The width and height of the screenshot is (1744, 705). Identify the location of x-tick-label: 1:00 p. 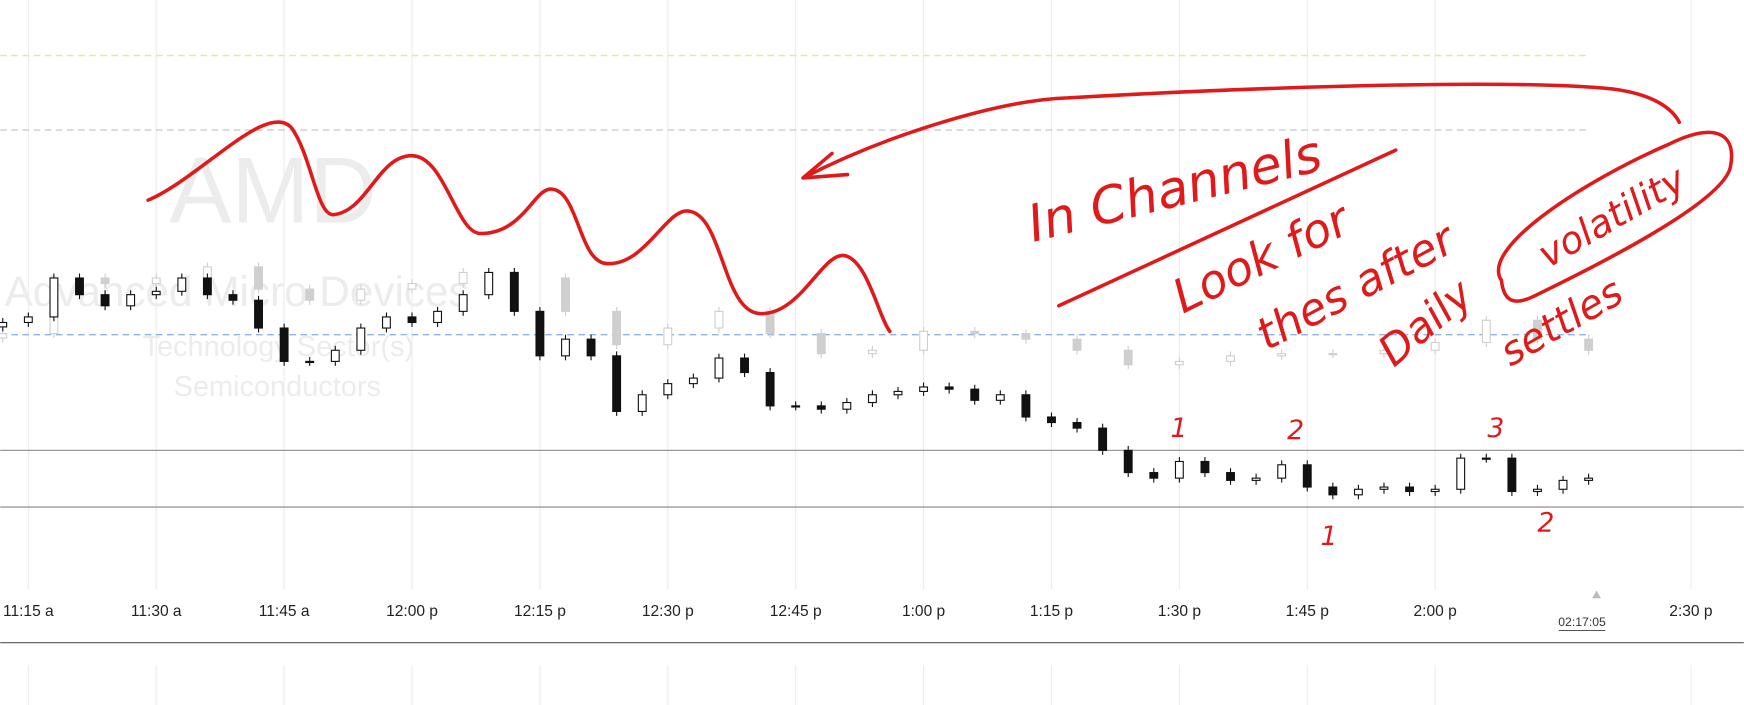
(923, 611).